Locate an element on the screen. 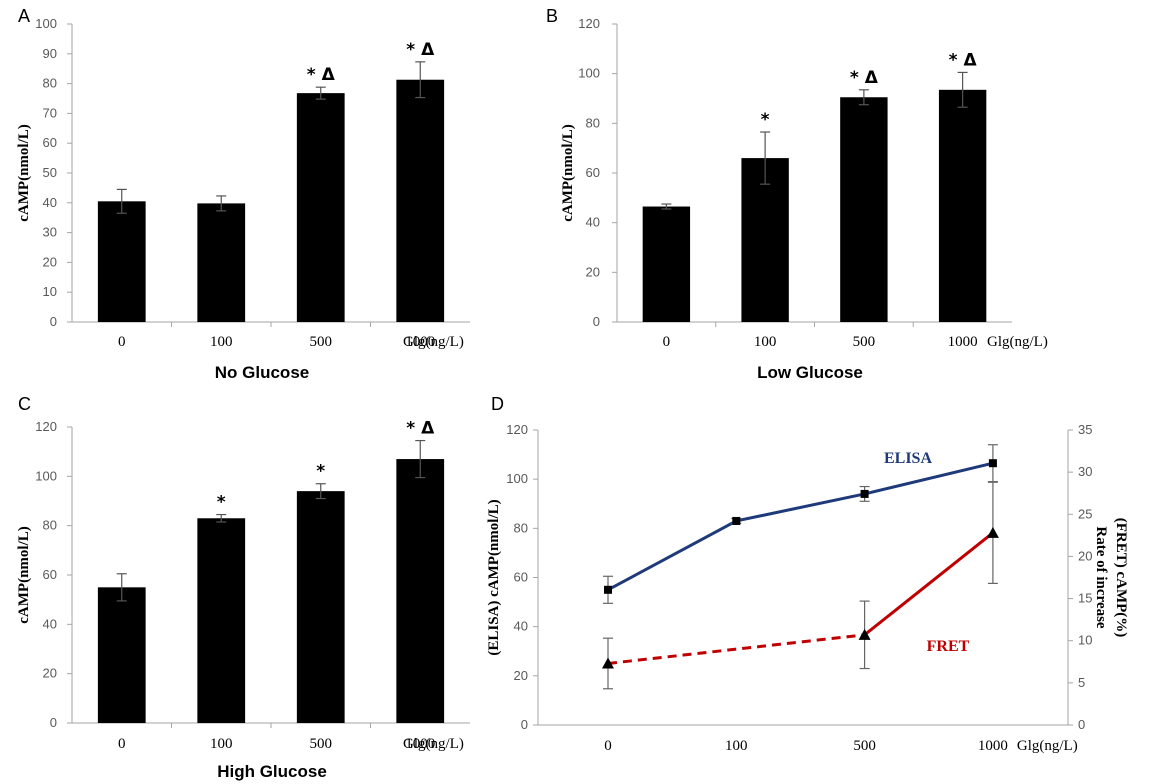 Image resolution: width=1158 pixels, height=784 pixels. x-axis-title: No Glucose is located at coordinates (262, 372).